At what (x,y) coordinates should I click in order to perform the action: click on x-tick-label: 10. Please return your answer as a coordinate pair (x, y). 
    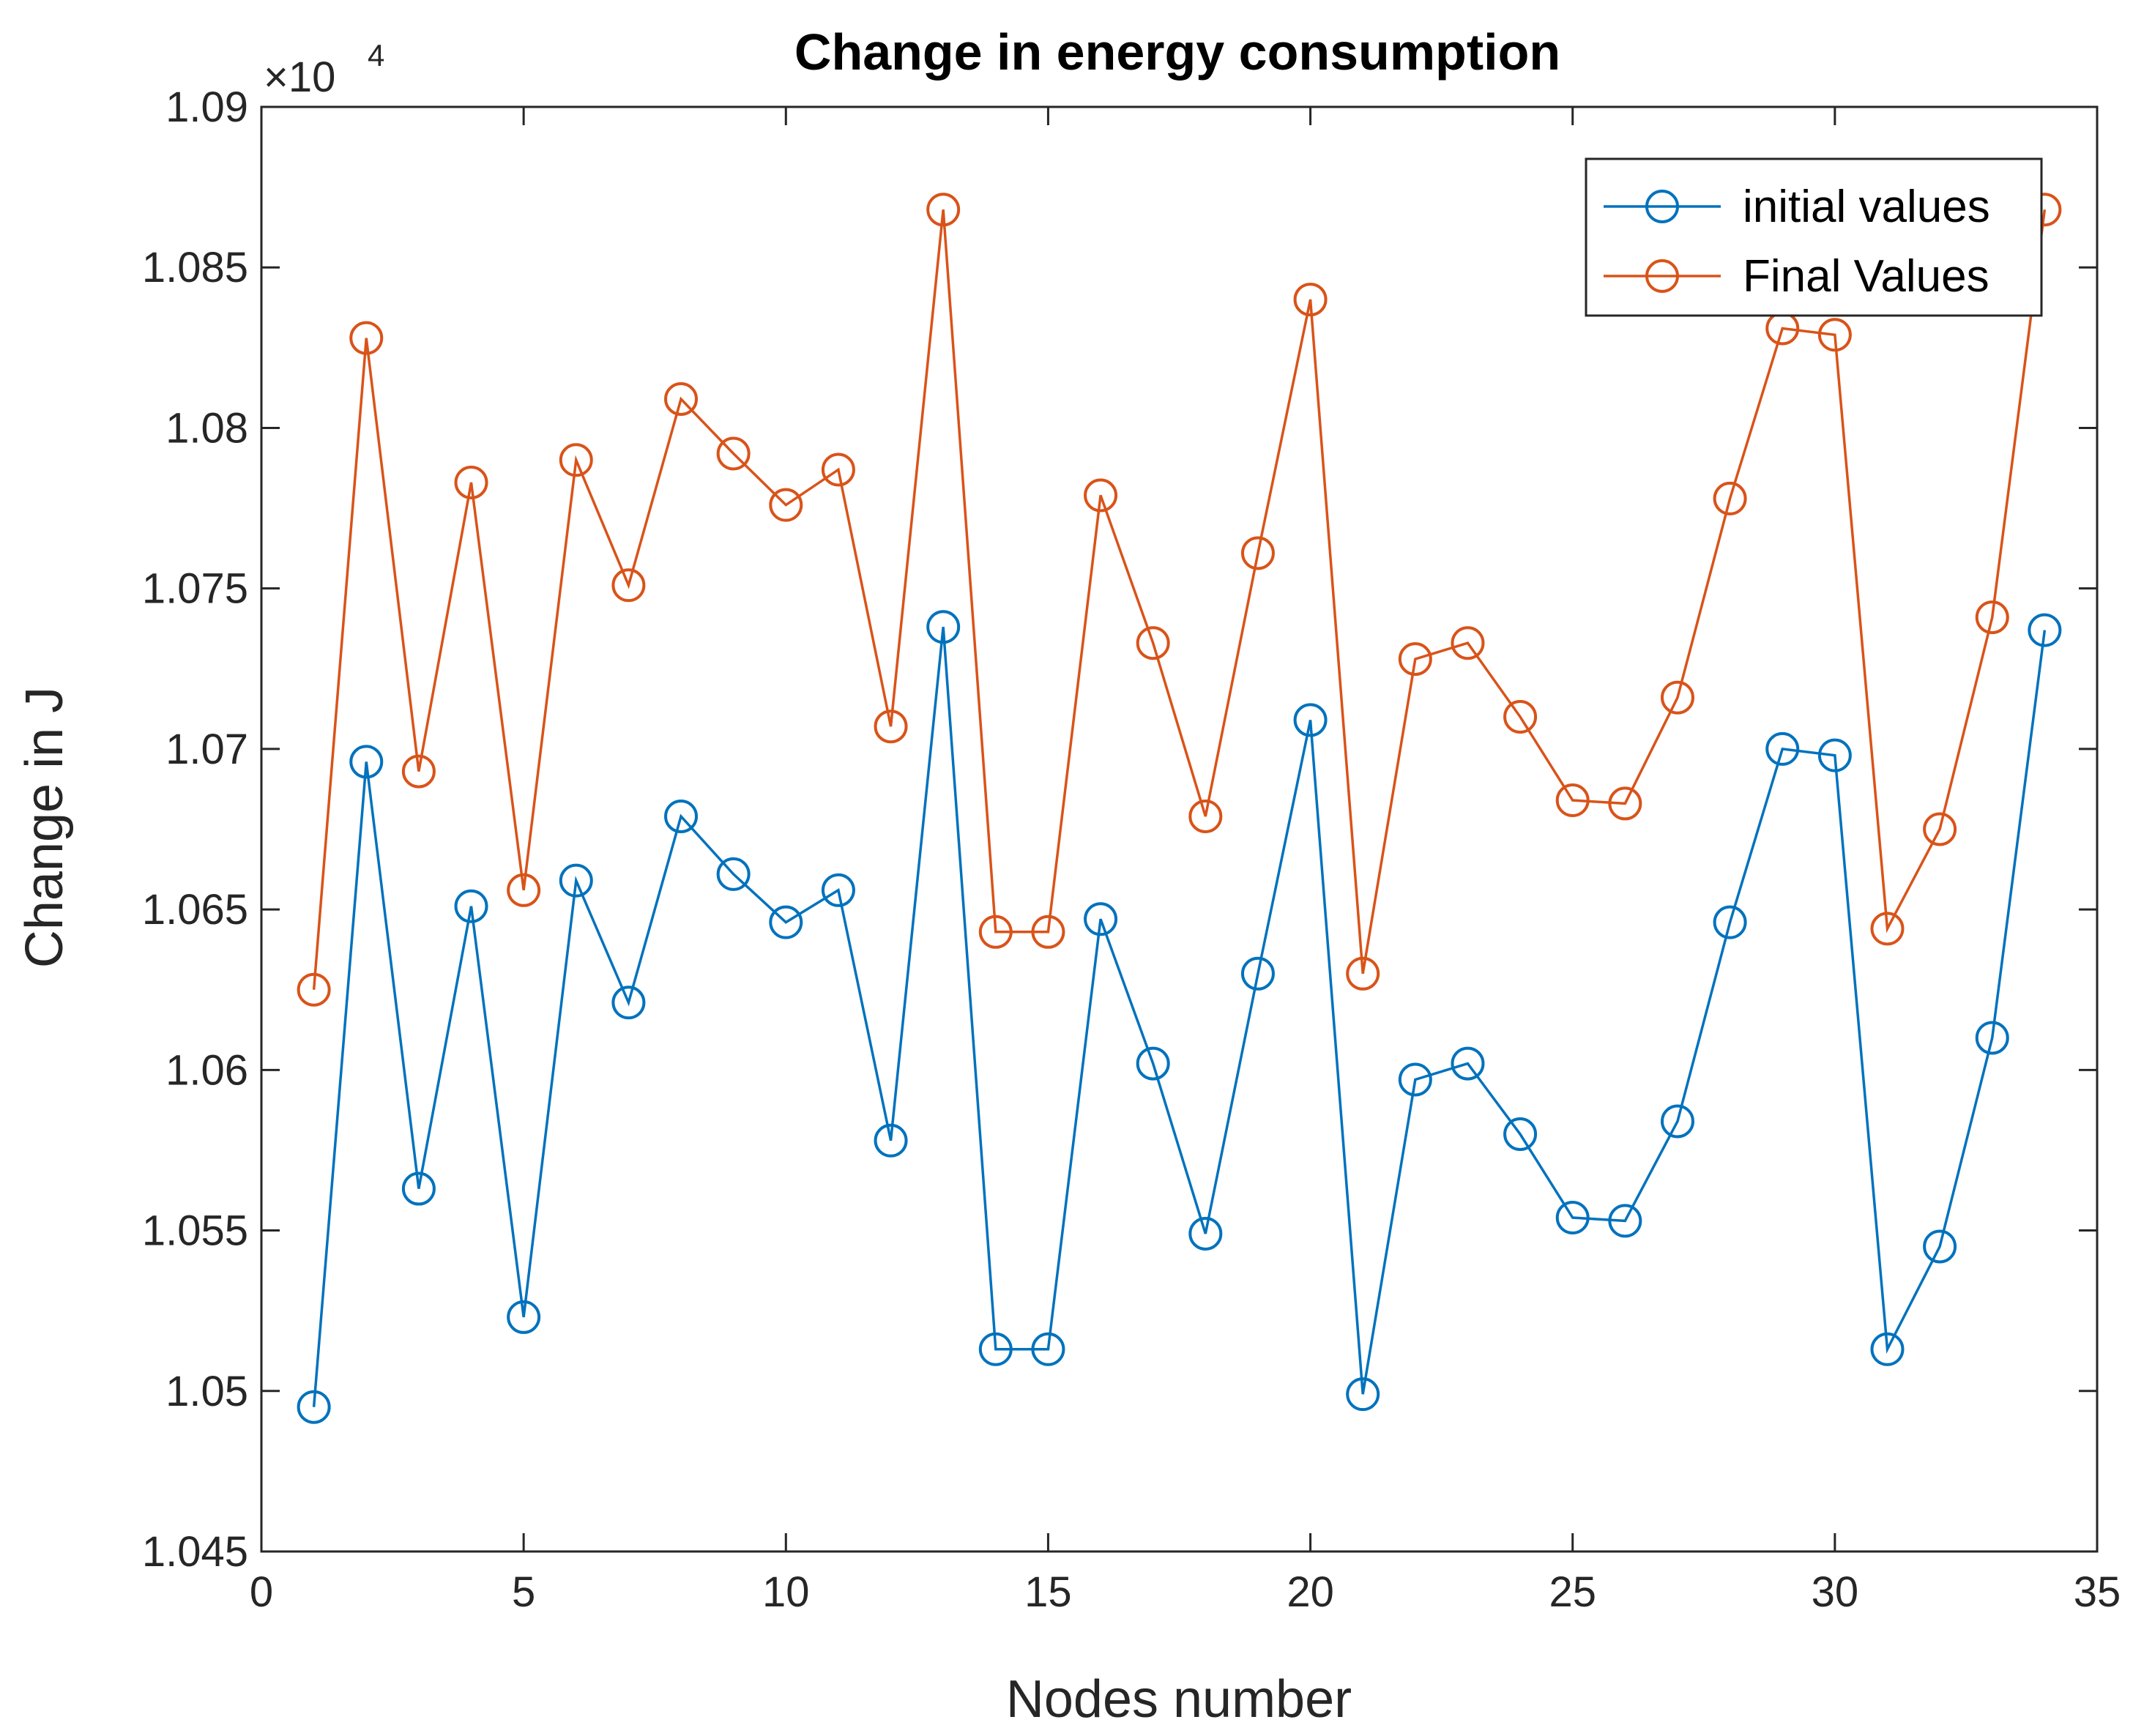
    Looking at the image, I should click on (786, 1592).